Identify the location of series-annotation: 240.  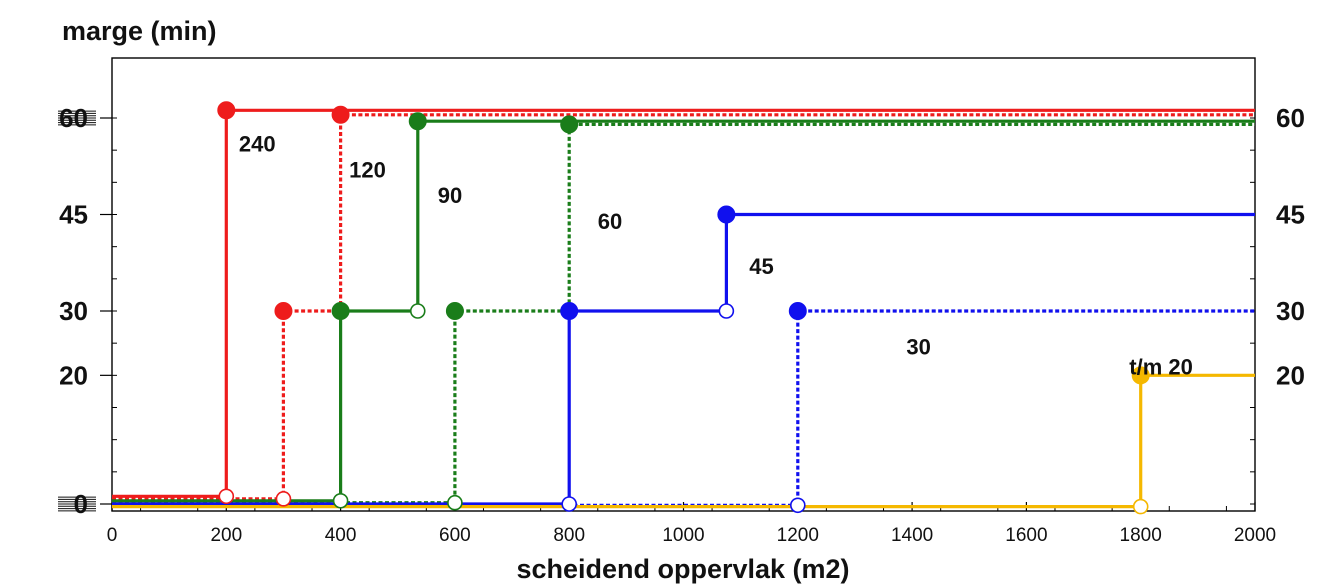
(257, 144).